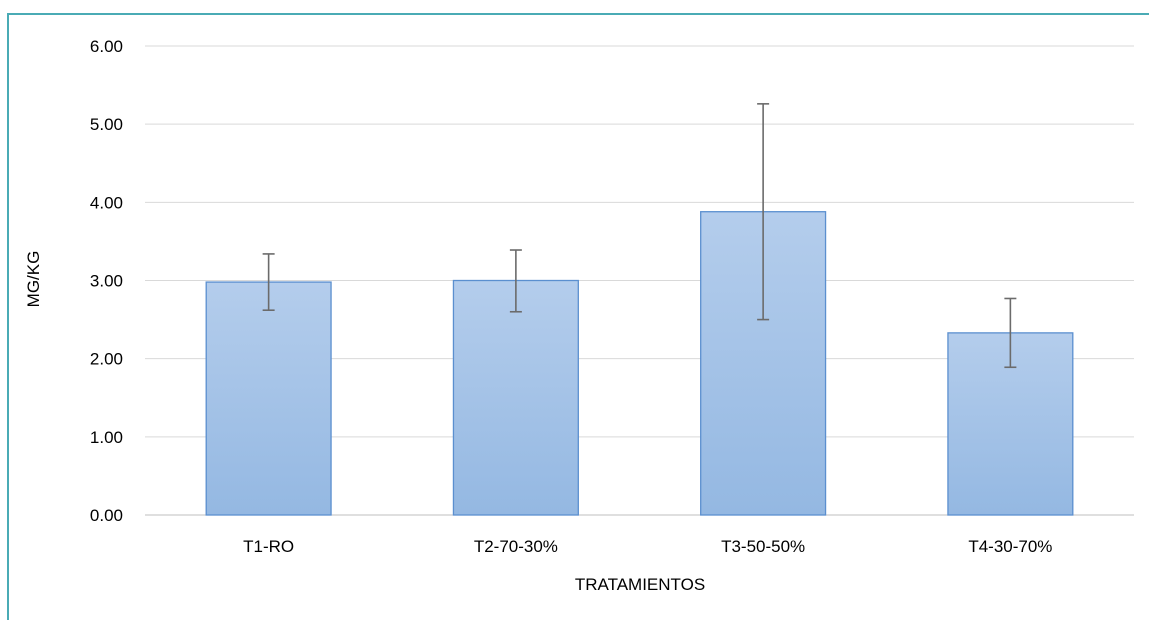 The width and height of the screenshot is (1150, 627). I want to click on x-tick-labels: T1-RO T2-70-30% T3-50-50% T4-30-70%, so click(647, 546).